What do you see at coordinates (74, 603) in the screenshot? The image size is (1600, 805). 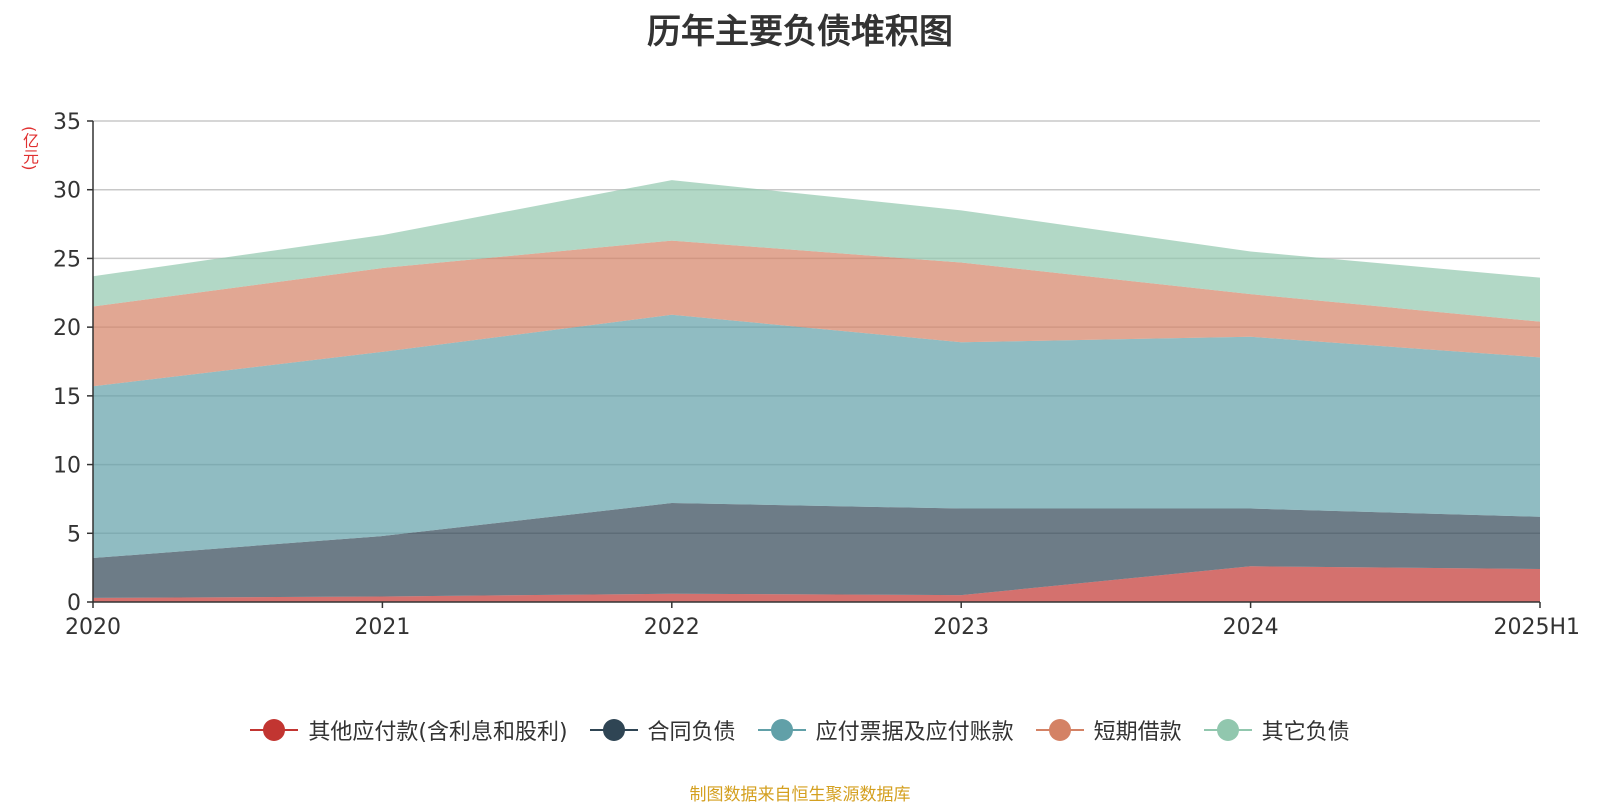 I see `y-tick-label: 0` at bounding box center [74, 603].